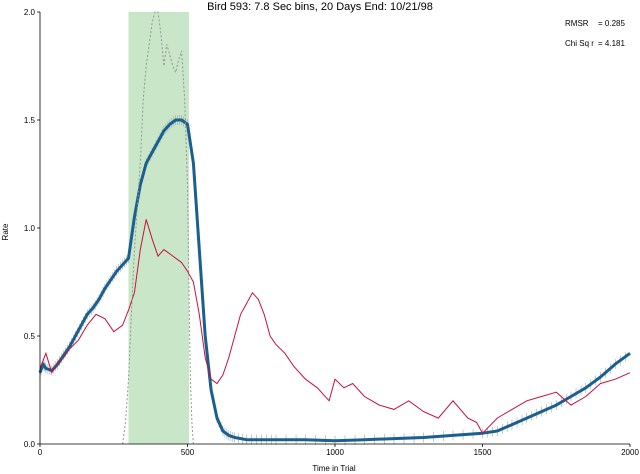 The width and height of the screenshot is (640, 474). What do you see at coordinates (611, 43) in the screenshot?
I see `stat-chisq-value: = 4.181` at bounding box center [611, 43].